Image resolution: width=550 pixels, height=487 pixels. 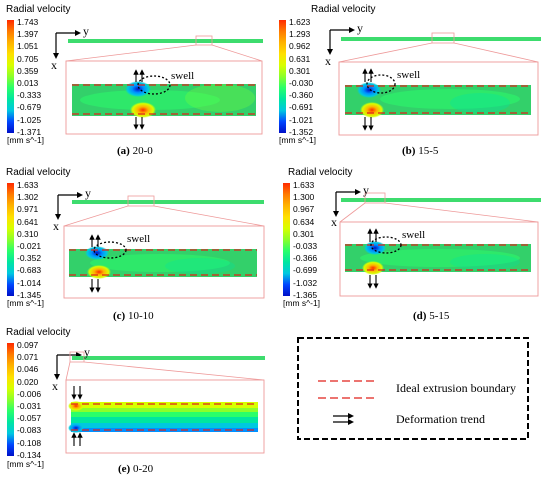 I want to click on red-spot-a, so click(x=143, y=110).